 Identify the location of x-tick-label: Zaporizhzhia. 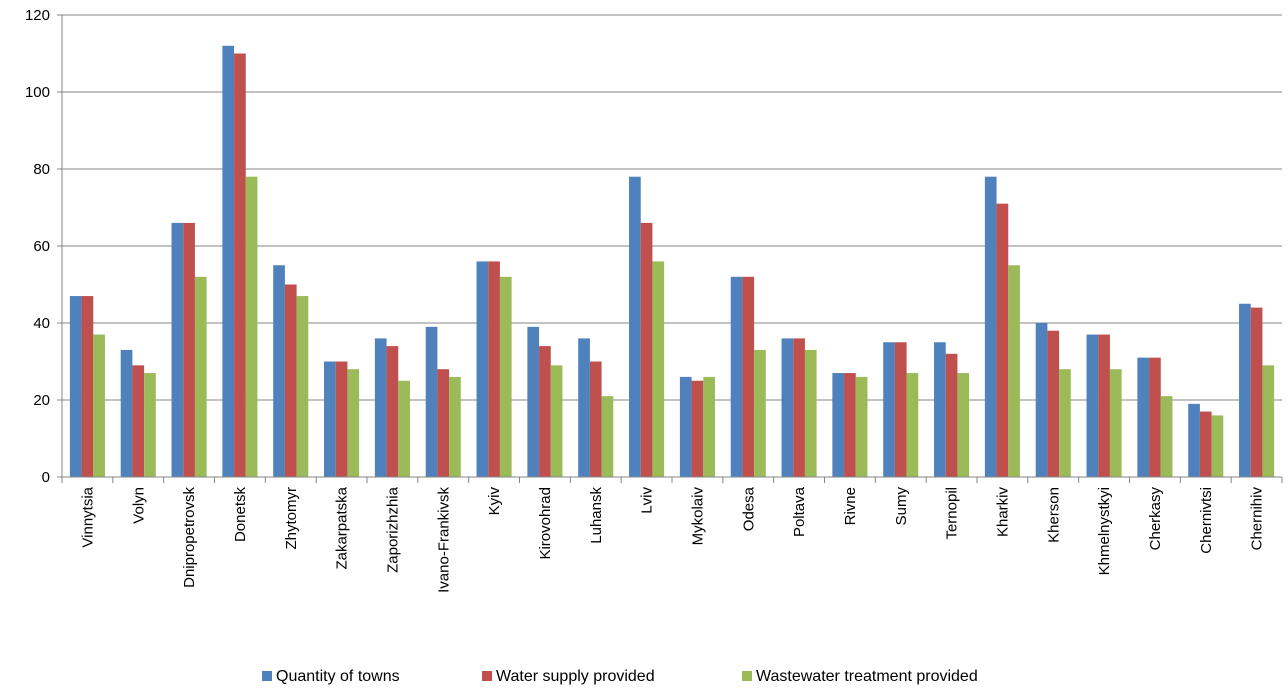
(392, 529).